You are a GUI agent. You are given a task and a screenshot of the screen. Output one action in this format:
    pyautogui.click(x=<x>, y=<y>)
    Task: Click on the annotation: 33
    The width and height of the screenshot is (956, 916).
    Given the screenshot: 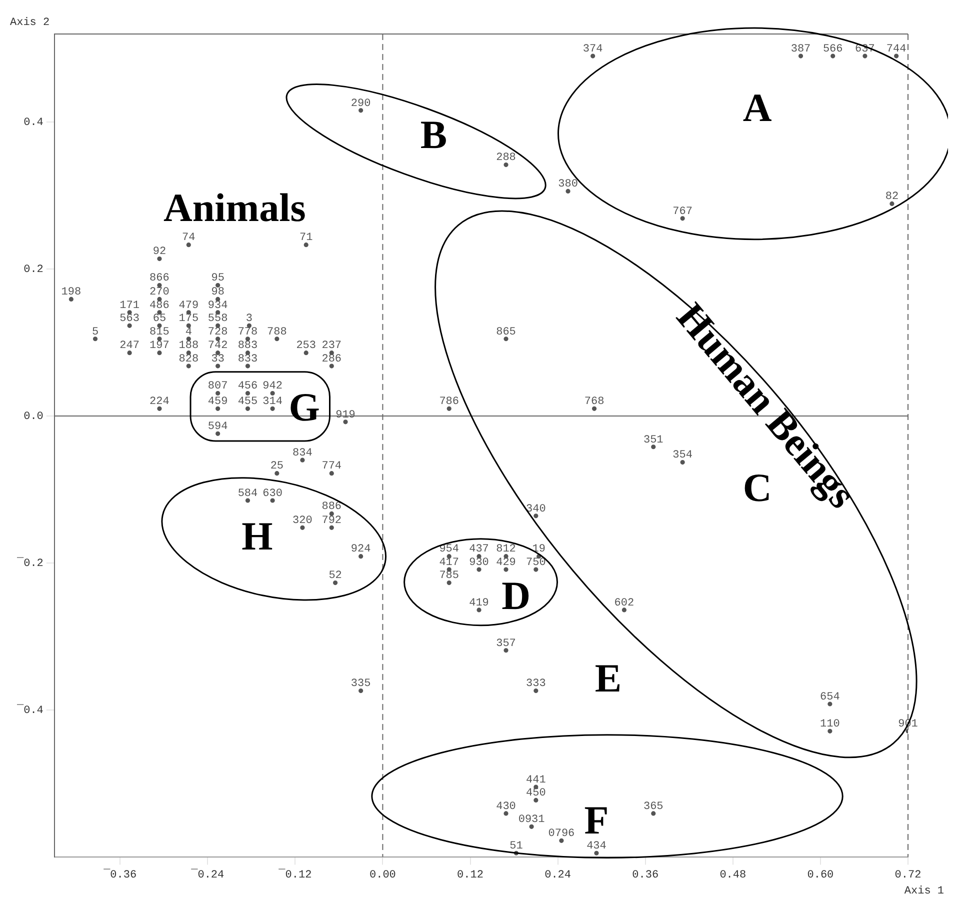 What is the action you would take?
    pyautogui.click(x=217, y=359)
    